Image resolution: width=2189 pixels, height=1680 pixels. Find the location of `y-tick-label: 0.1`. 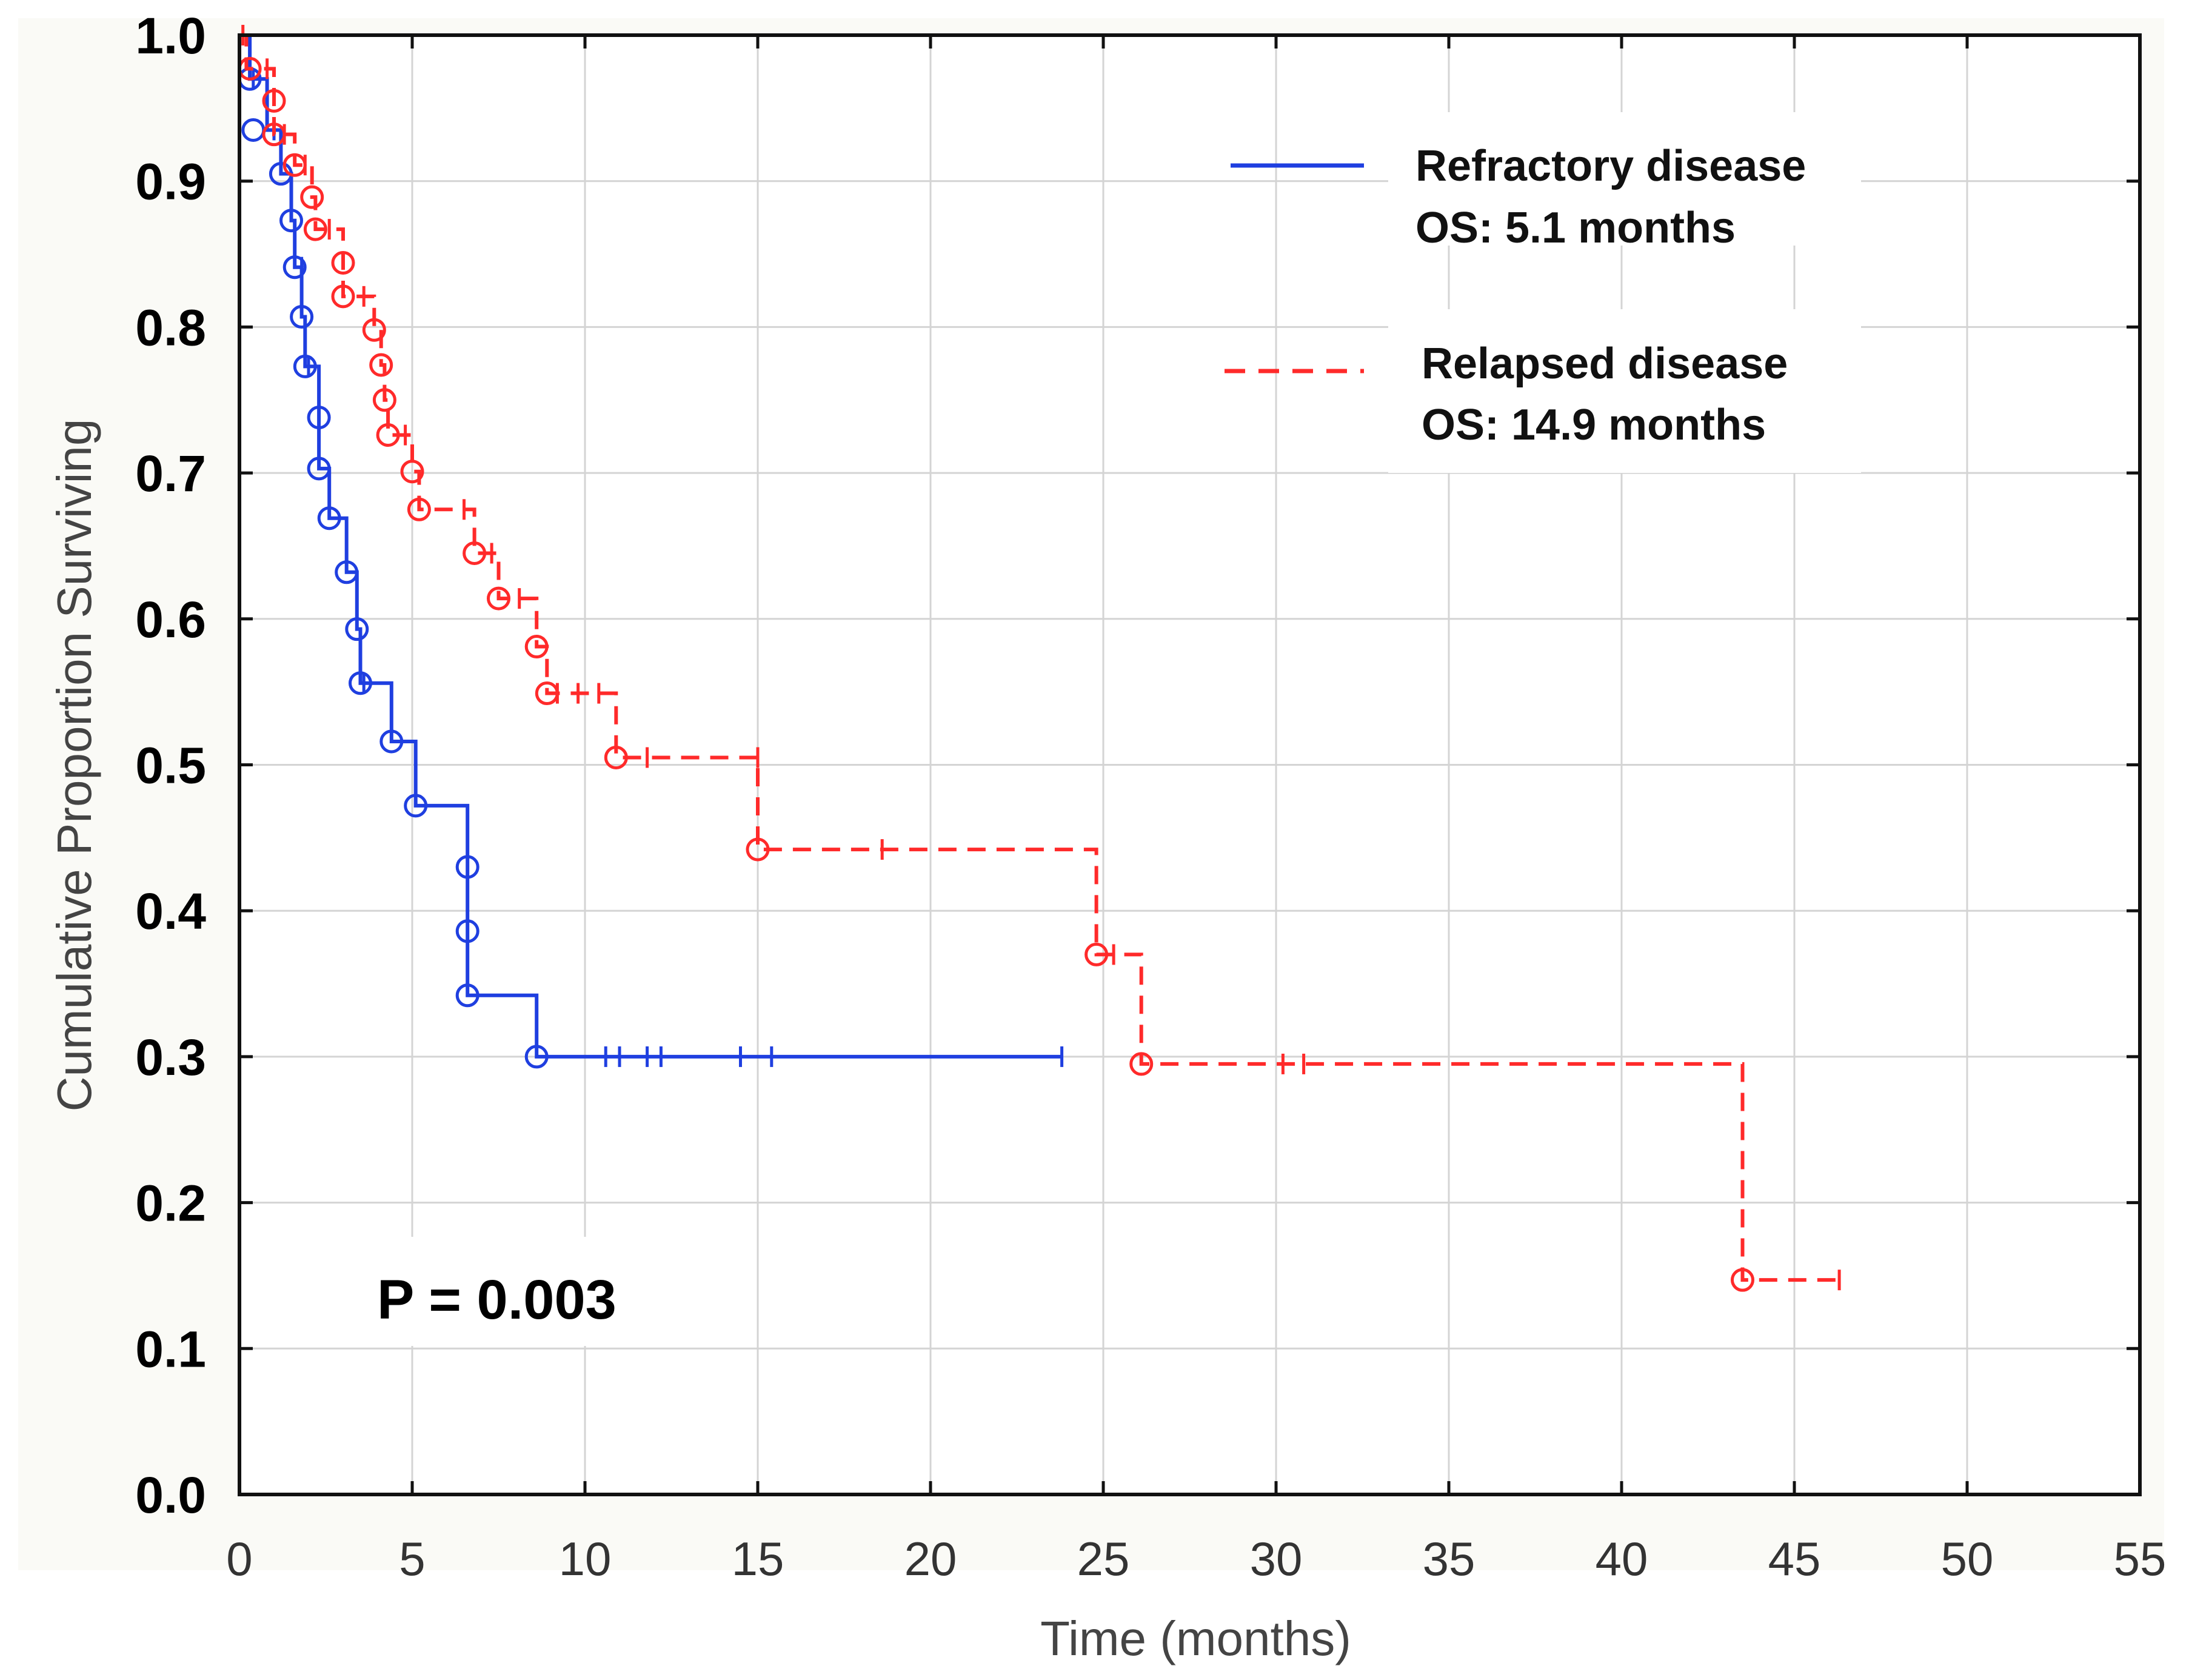

y-tick-label: 0.1 is located at coordinates (170, 1348).